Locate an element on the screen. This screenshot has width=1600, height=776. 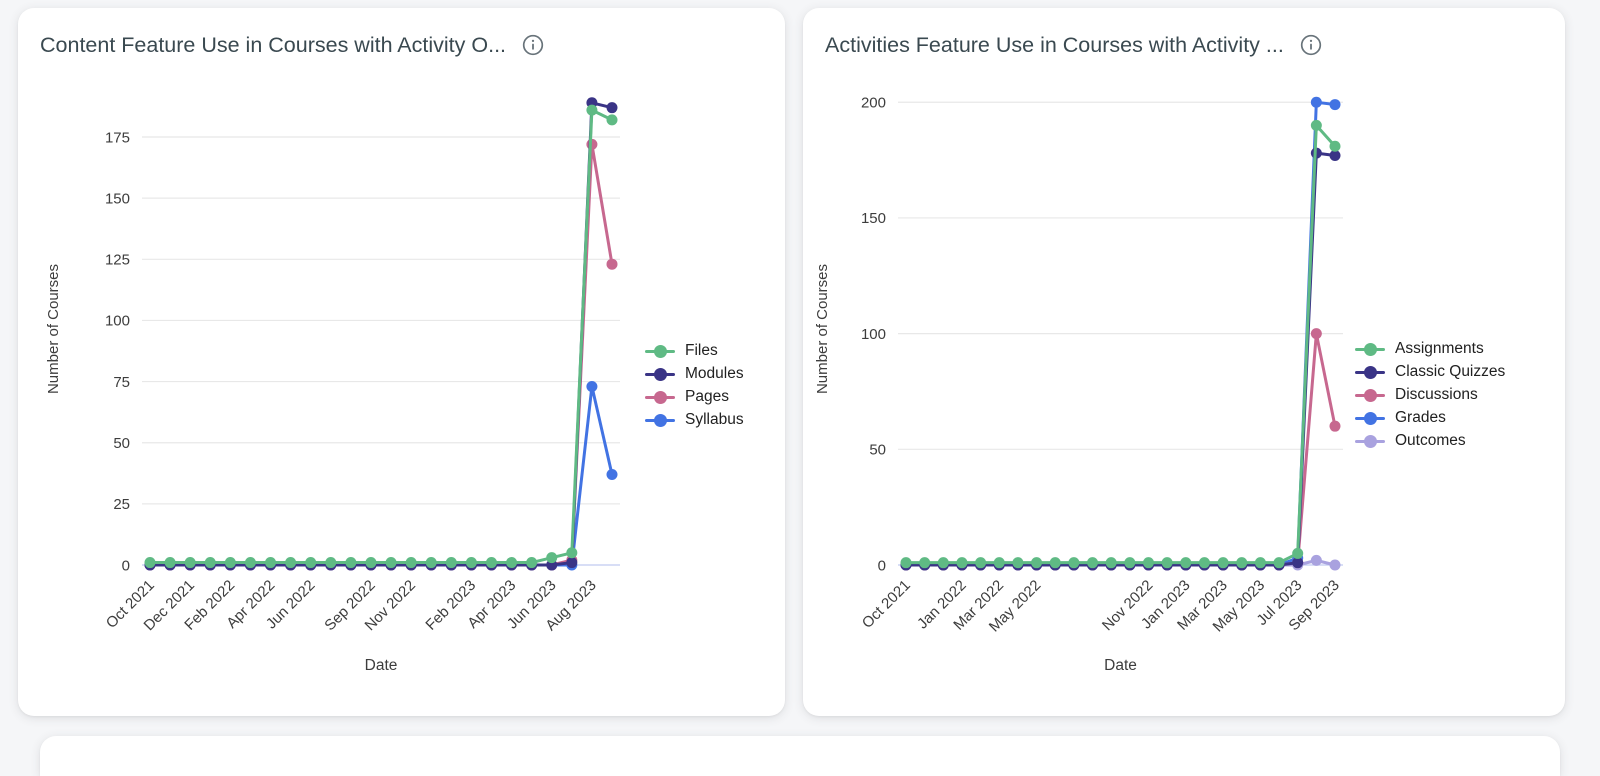
y-tick-label: 0 is located at coordinates (126, 565).